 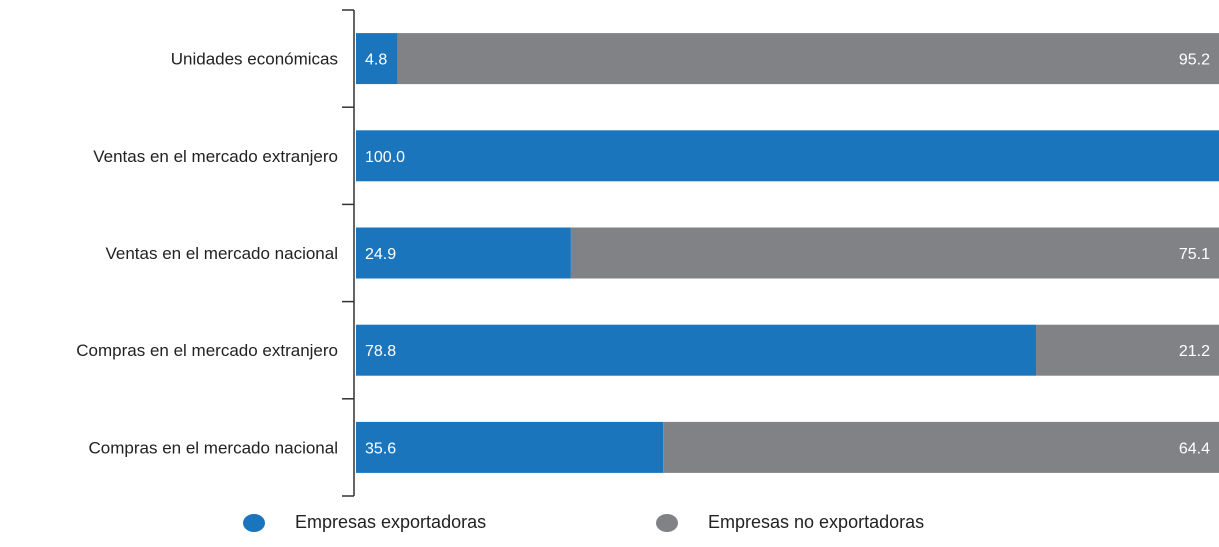 I want to click on legend-label-no-exportadoras: Empresas no exportadoras, so click(x=816, y=522).